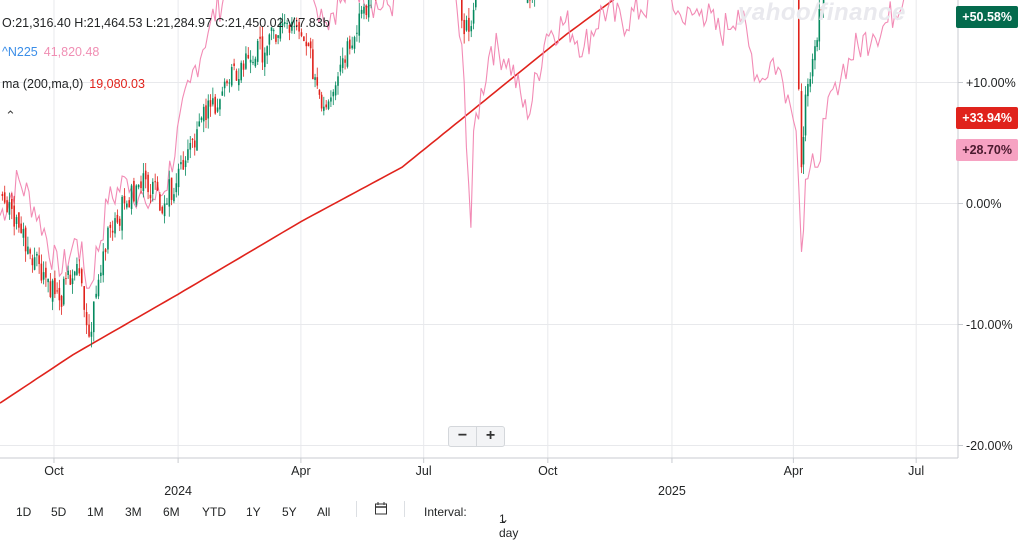 The image size is (1024, 540). Describe the element at coordinates (95, 512) in the screenshot. I see `range-1m-button: 1M` at that location.